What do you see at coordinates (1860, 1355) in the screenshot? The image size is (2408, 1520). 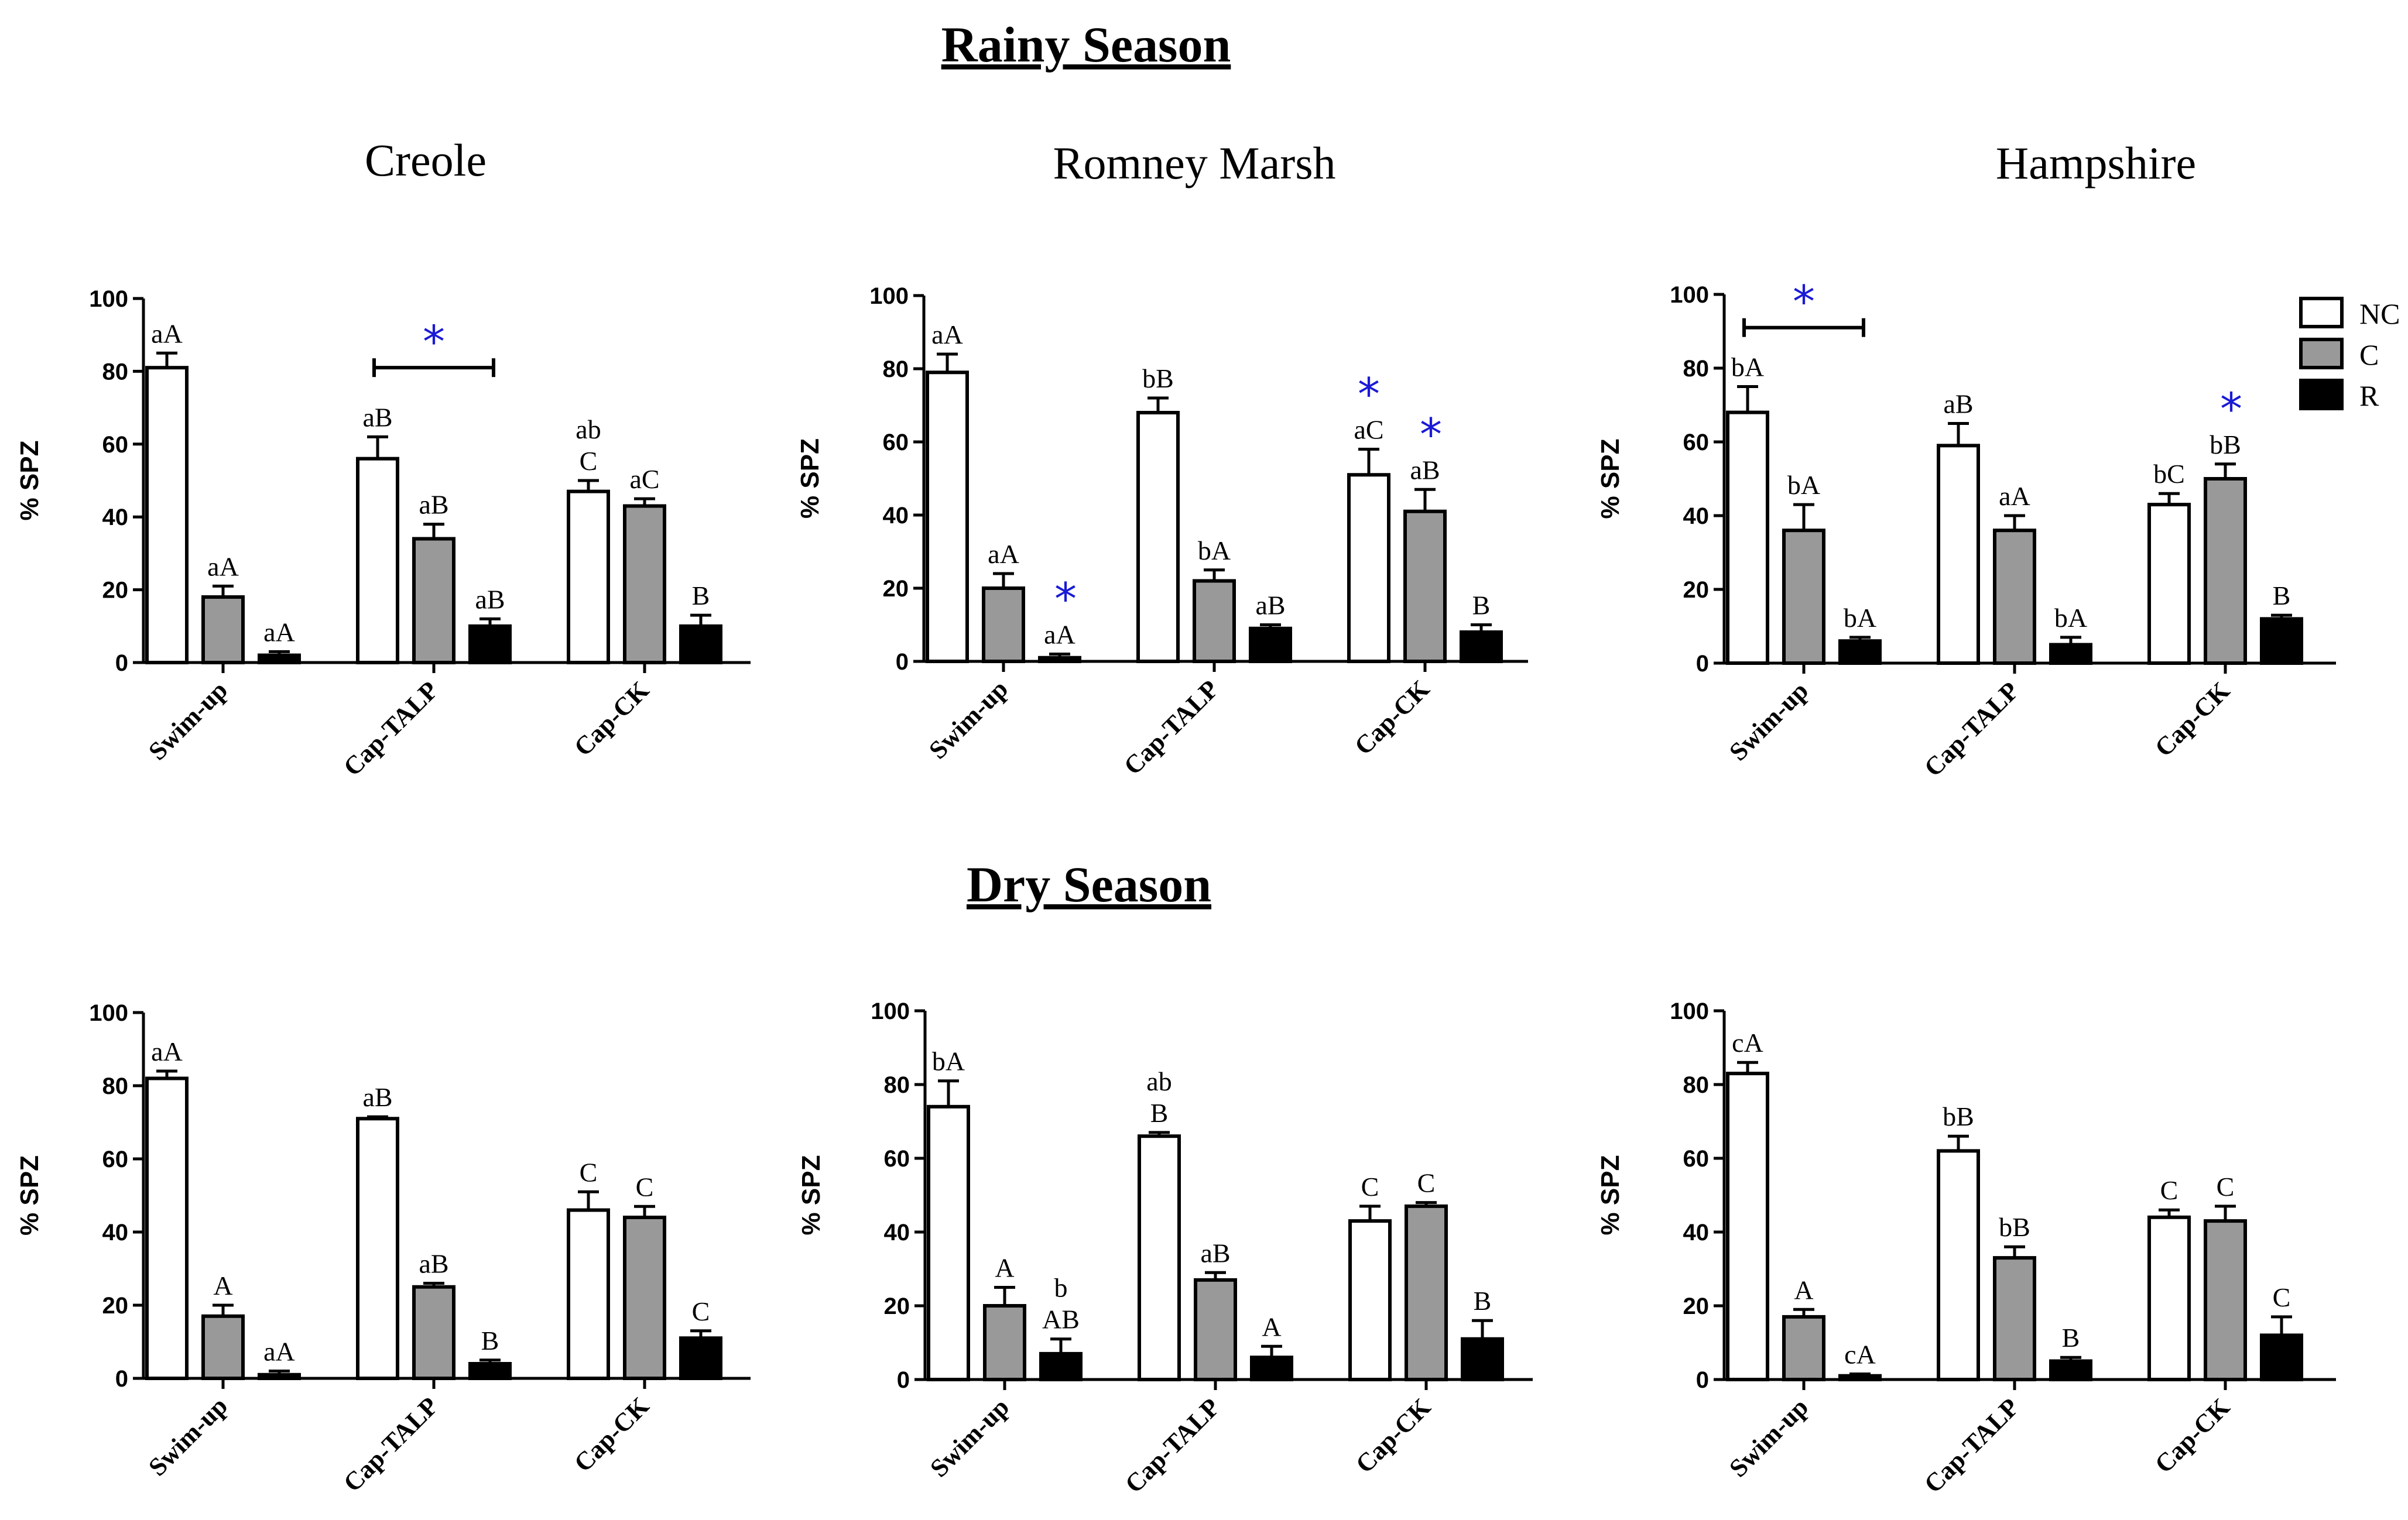 I see `data-label-r: cA` at bounding box center [1860, 1355].